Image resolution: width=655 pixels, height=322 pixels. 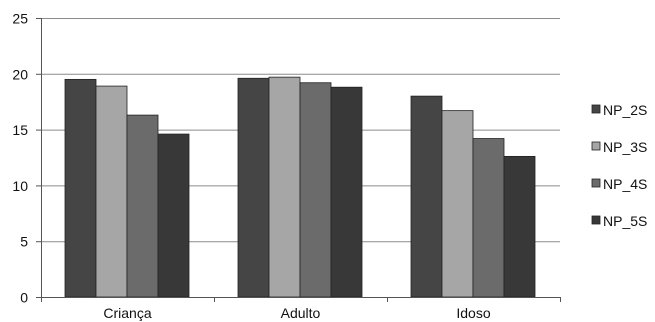 What do you see at coordinates (24, 242) in the screenshot?
I see `y-tick-label: 5` at bounding box center [24, 242].